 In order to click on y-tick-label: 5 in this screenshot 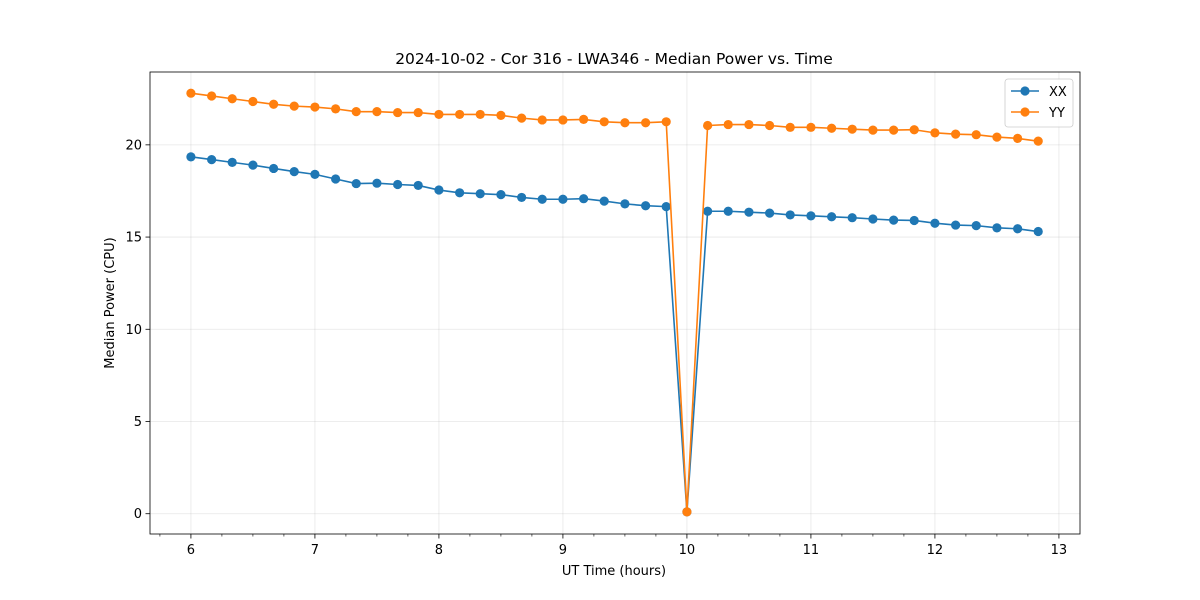, I will do `click(138, 422)`.